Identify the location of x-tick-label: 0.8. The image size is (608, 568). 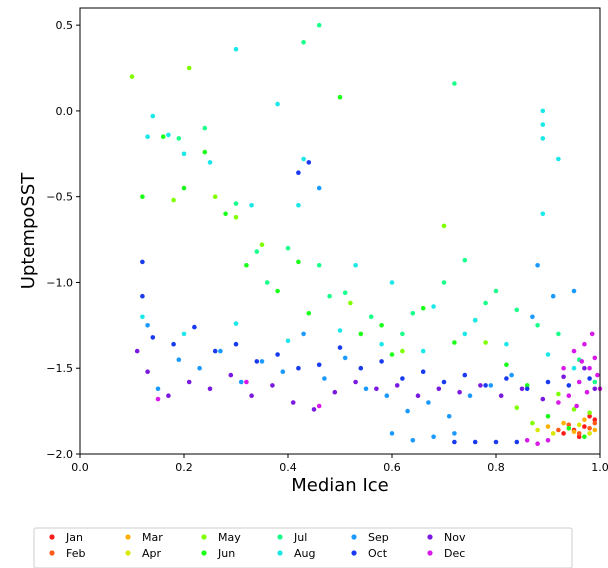
(496, 467).